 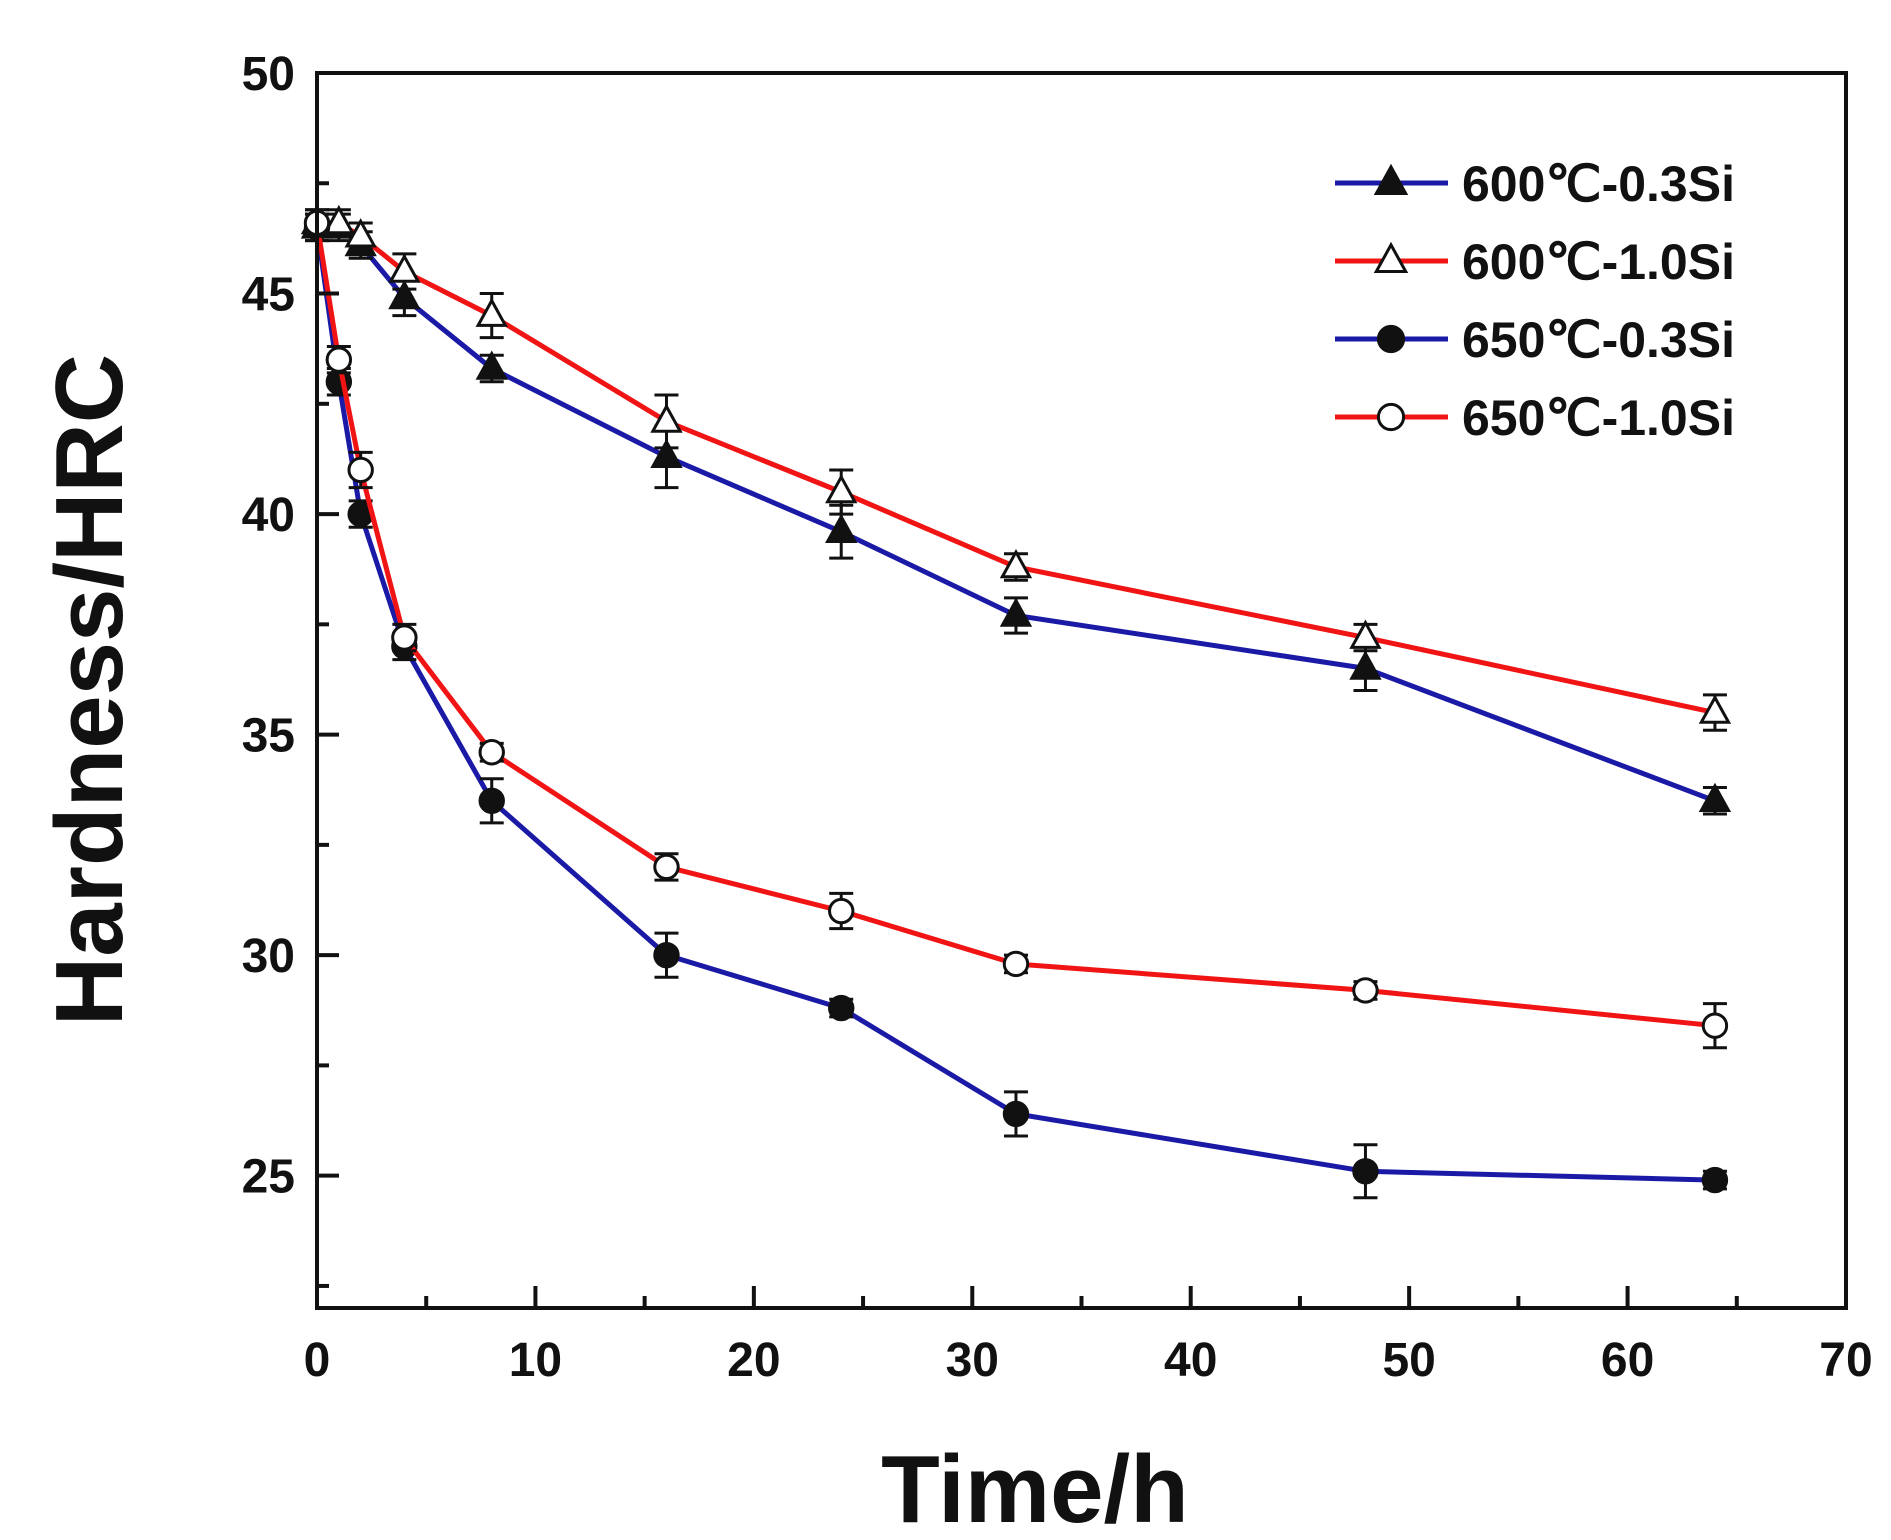 What do you see at coordinates (1627, 1360) in the screenshot?
I see `x-tick-label: 60` at bounding box center [1627, 1360].